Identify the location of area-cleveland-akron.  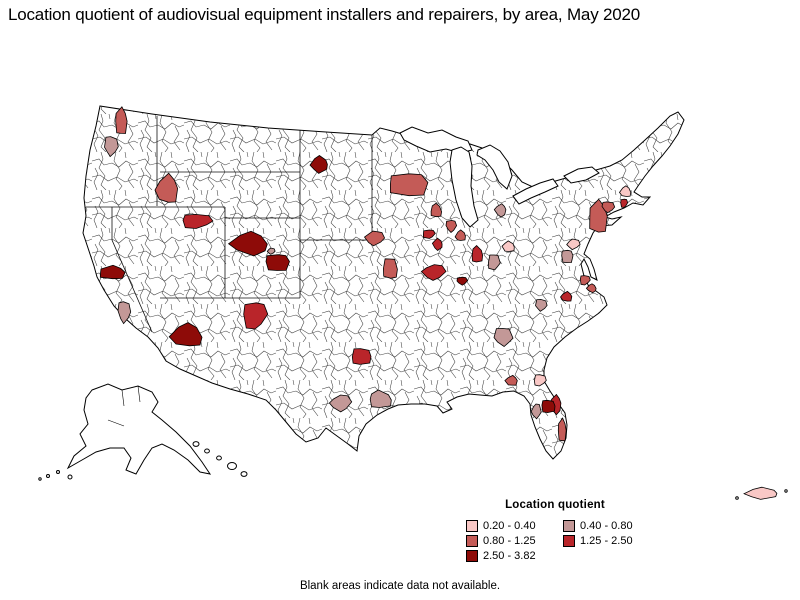
(500, 210).